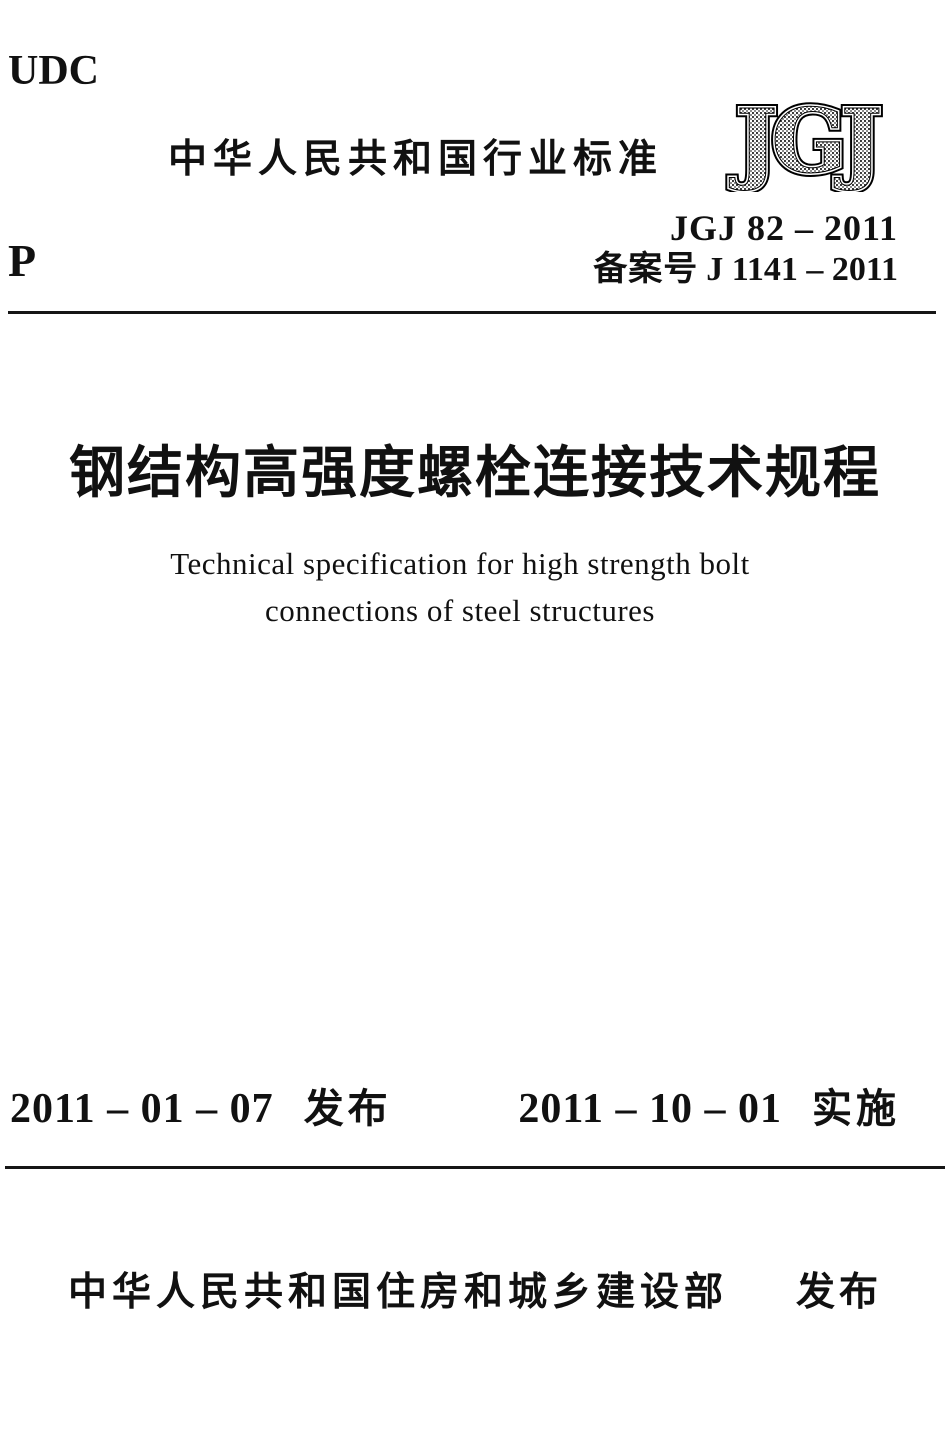  I want to click on record-number: 备案号 J 1141 – 2011, so click(745, 269).